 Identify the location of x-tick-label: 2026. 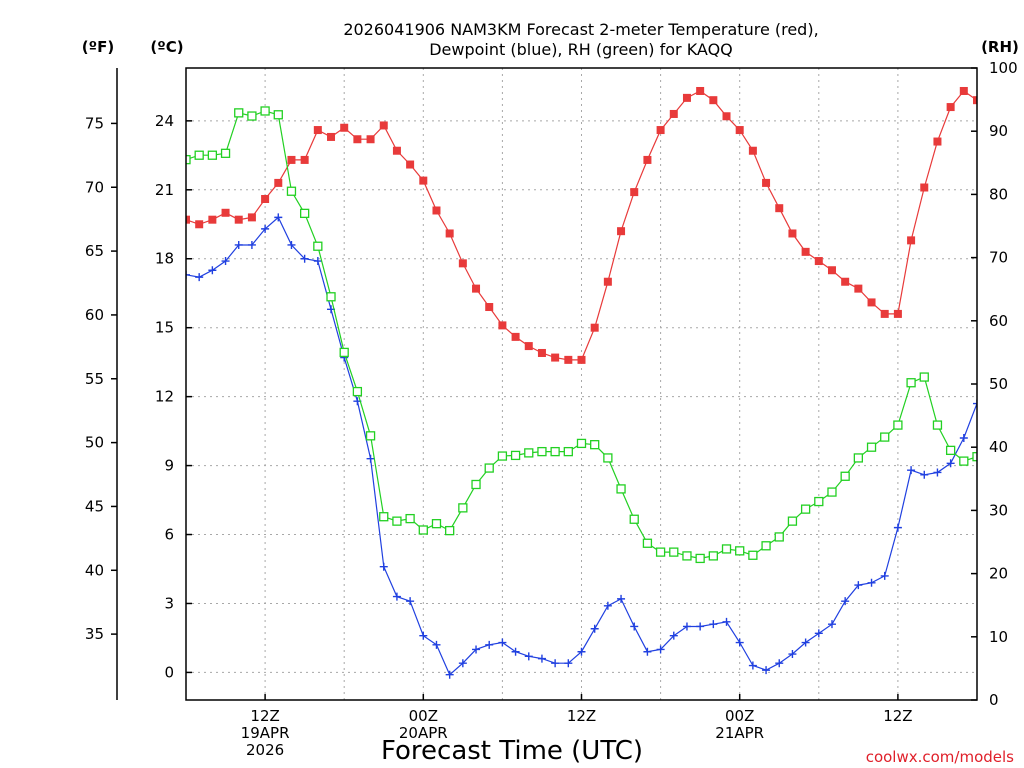
(265, 750).